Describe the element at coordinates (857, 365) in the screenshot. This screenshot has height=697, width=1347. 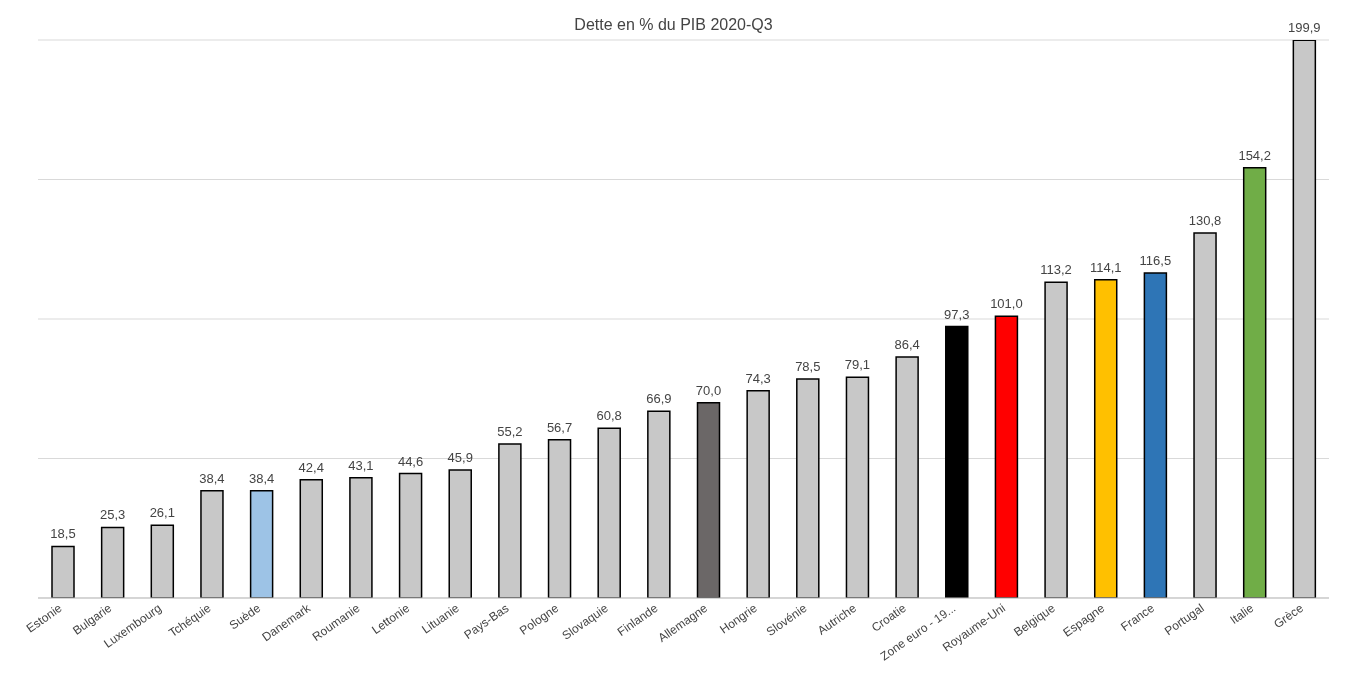
I see `data-label: 79,1` at that location.